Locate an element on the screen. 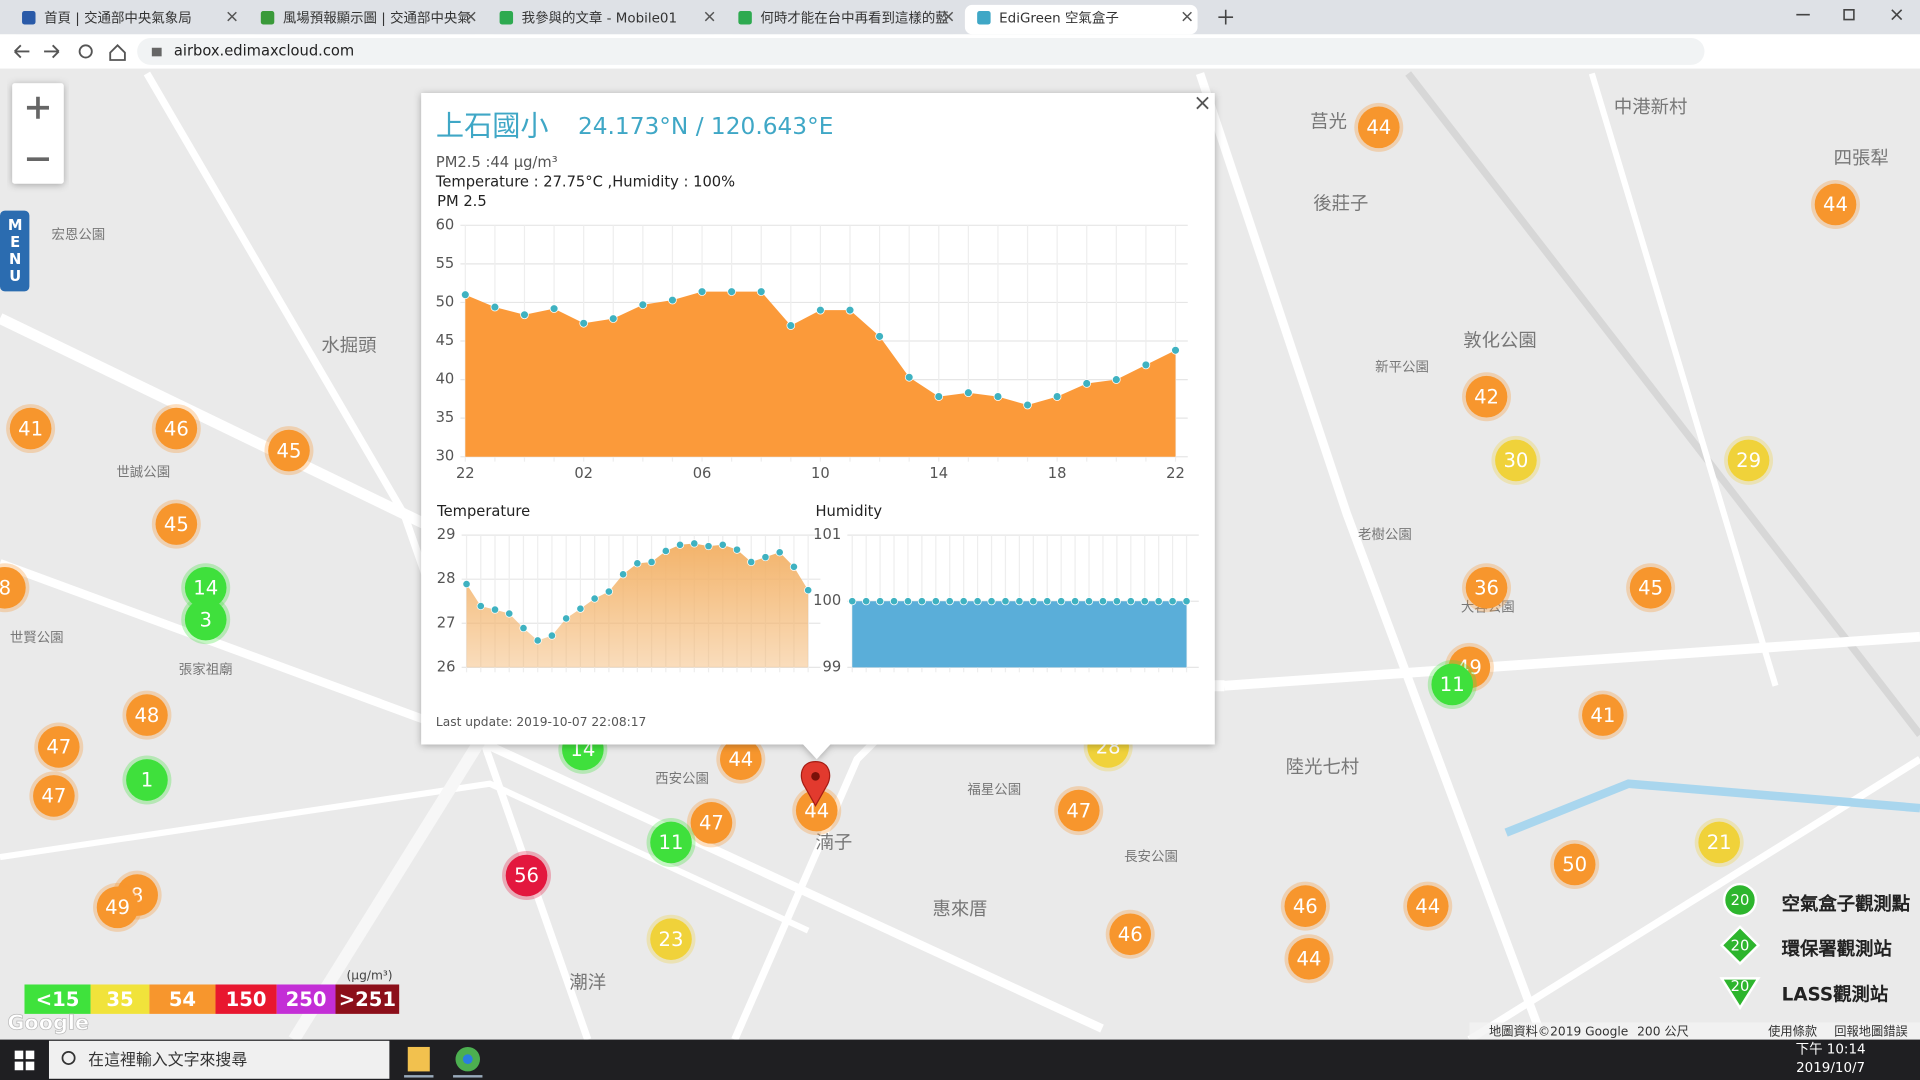 Image resolution: width=1920 pixels, height=1080 pixels. marker-value: 14 is located at coordinates (205, 587).